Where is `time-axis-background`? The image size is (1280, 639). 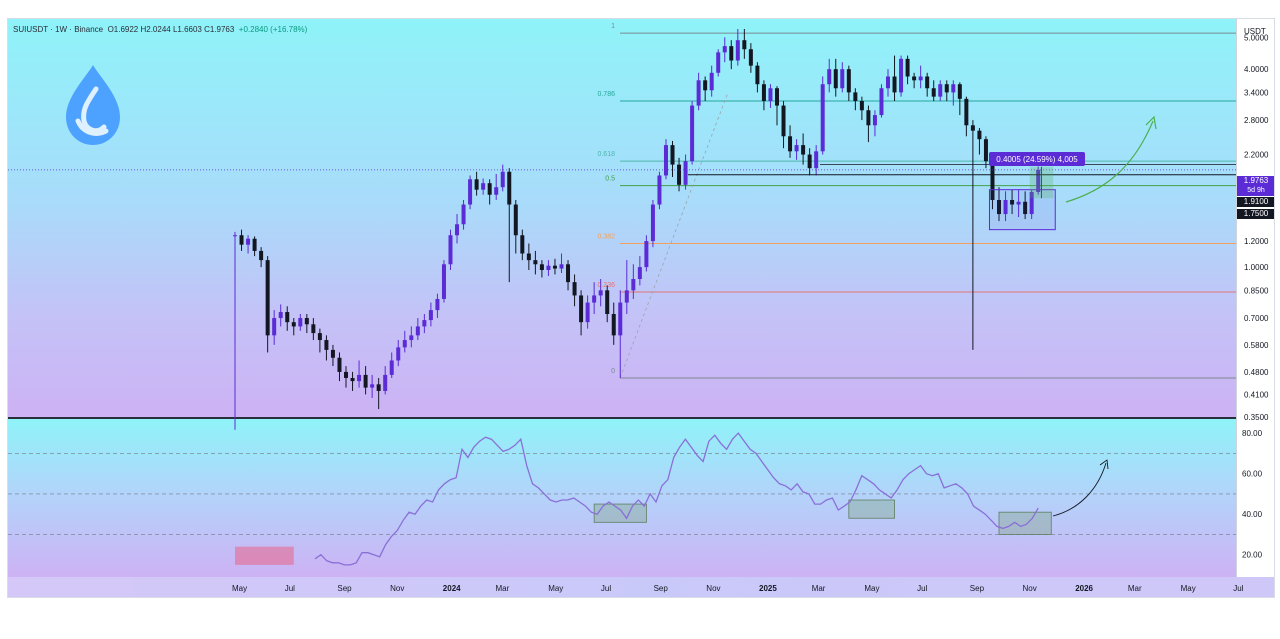 time-axis-background is located at coordinates (641, 587).